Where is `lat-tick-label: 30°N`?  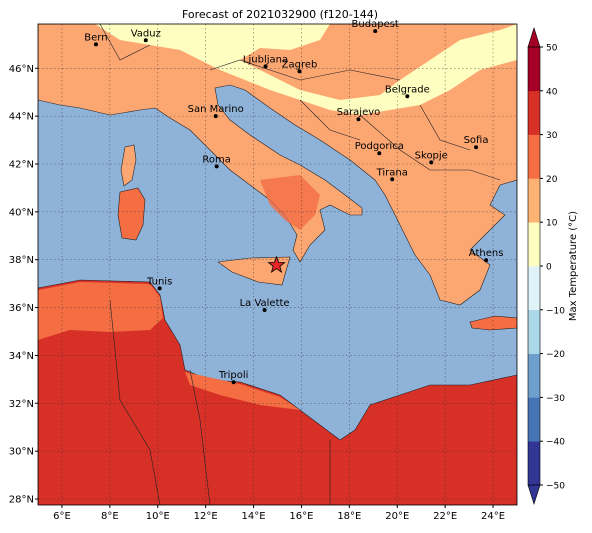 lat-tick-label: 30°N is located at coordinates (21, 452).